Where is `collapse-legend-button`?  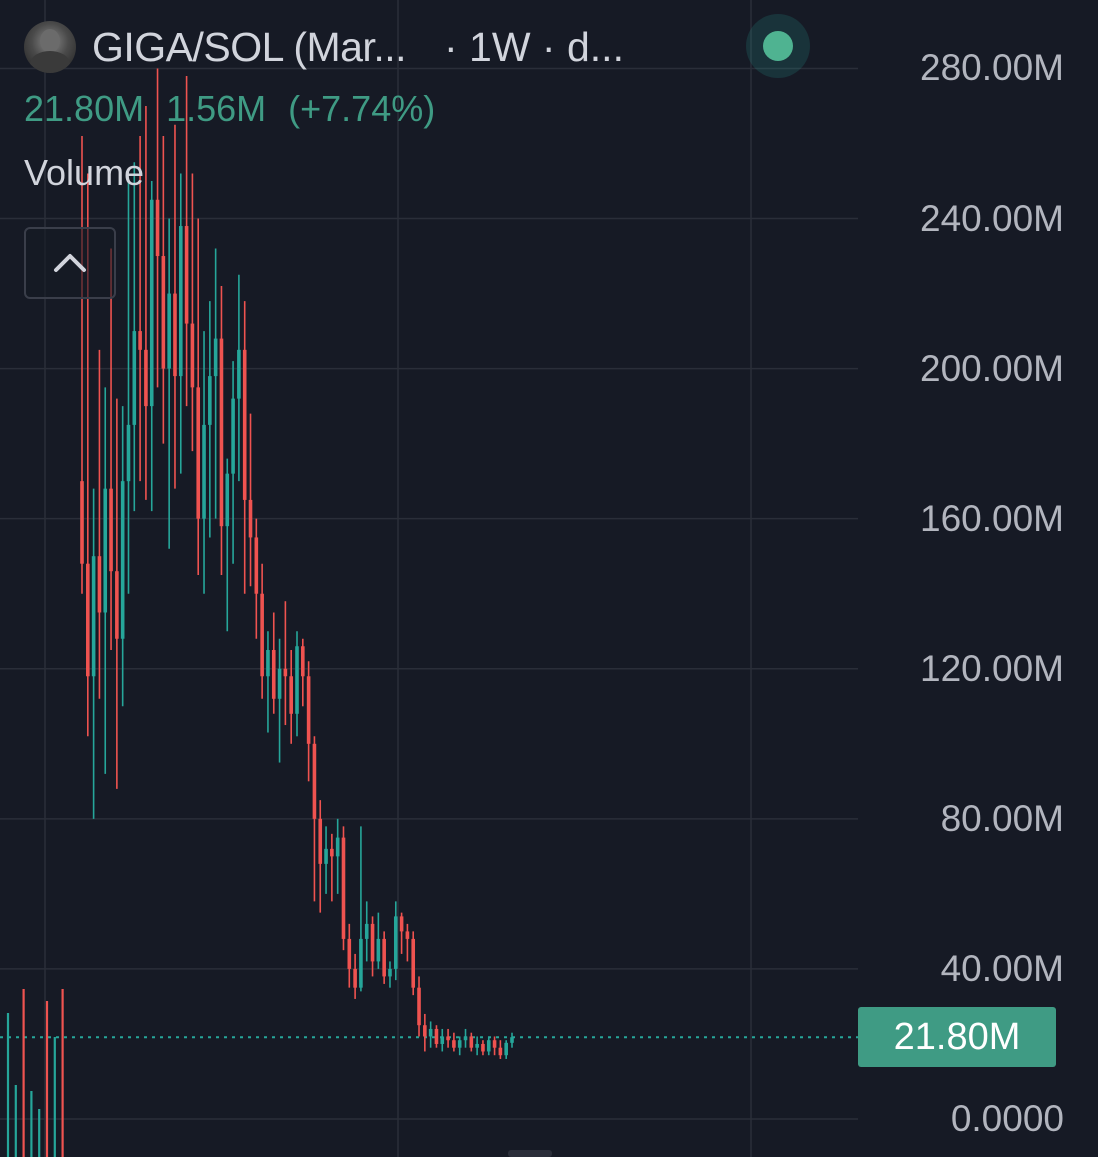 collapse-legend-button is located at coordinates (70, 263).